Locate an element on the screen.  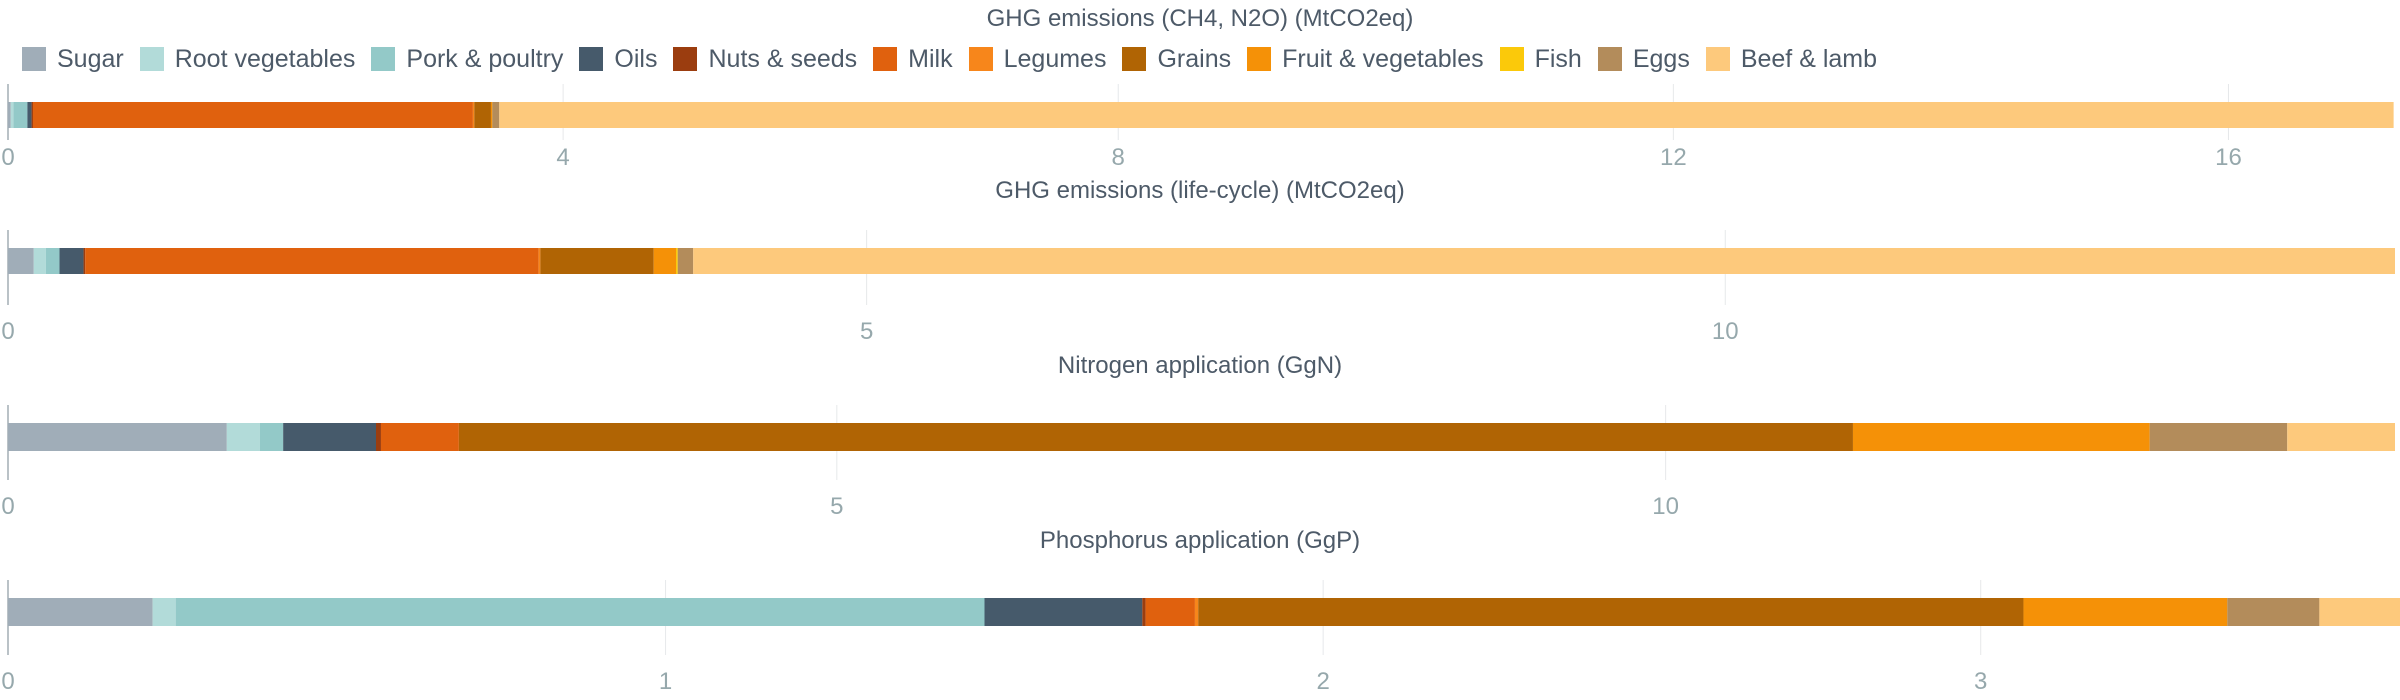
legend-label: Legumes is located at coordinates (1055, 58).